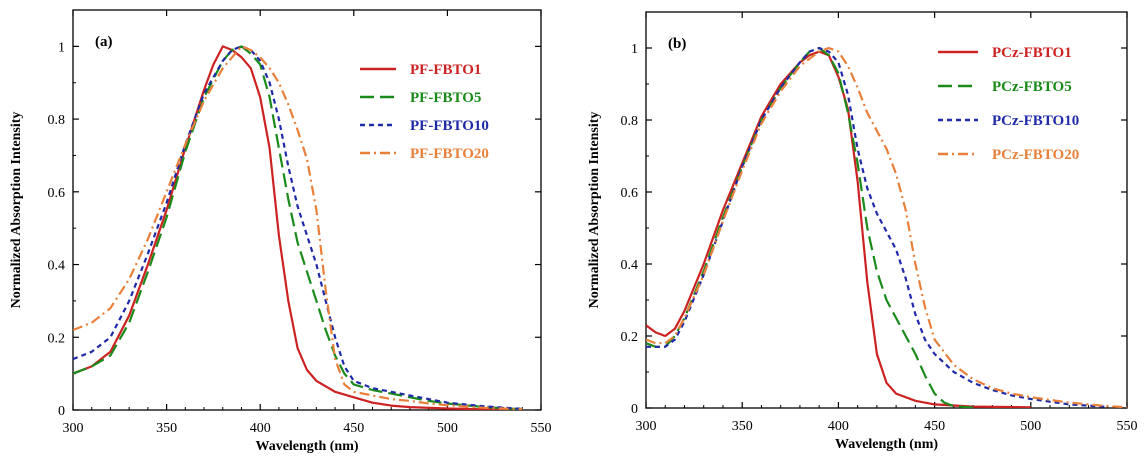 The width and height of the screenshot is (1146, 470). What do you see at coordinates (1035, 121) in the screenshot?
I see `legend-label: PCz-FBTO10` at bounding box center [1035, 121].